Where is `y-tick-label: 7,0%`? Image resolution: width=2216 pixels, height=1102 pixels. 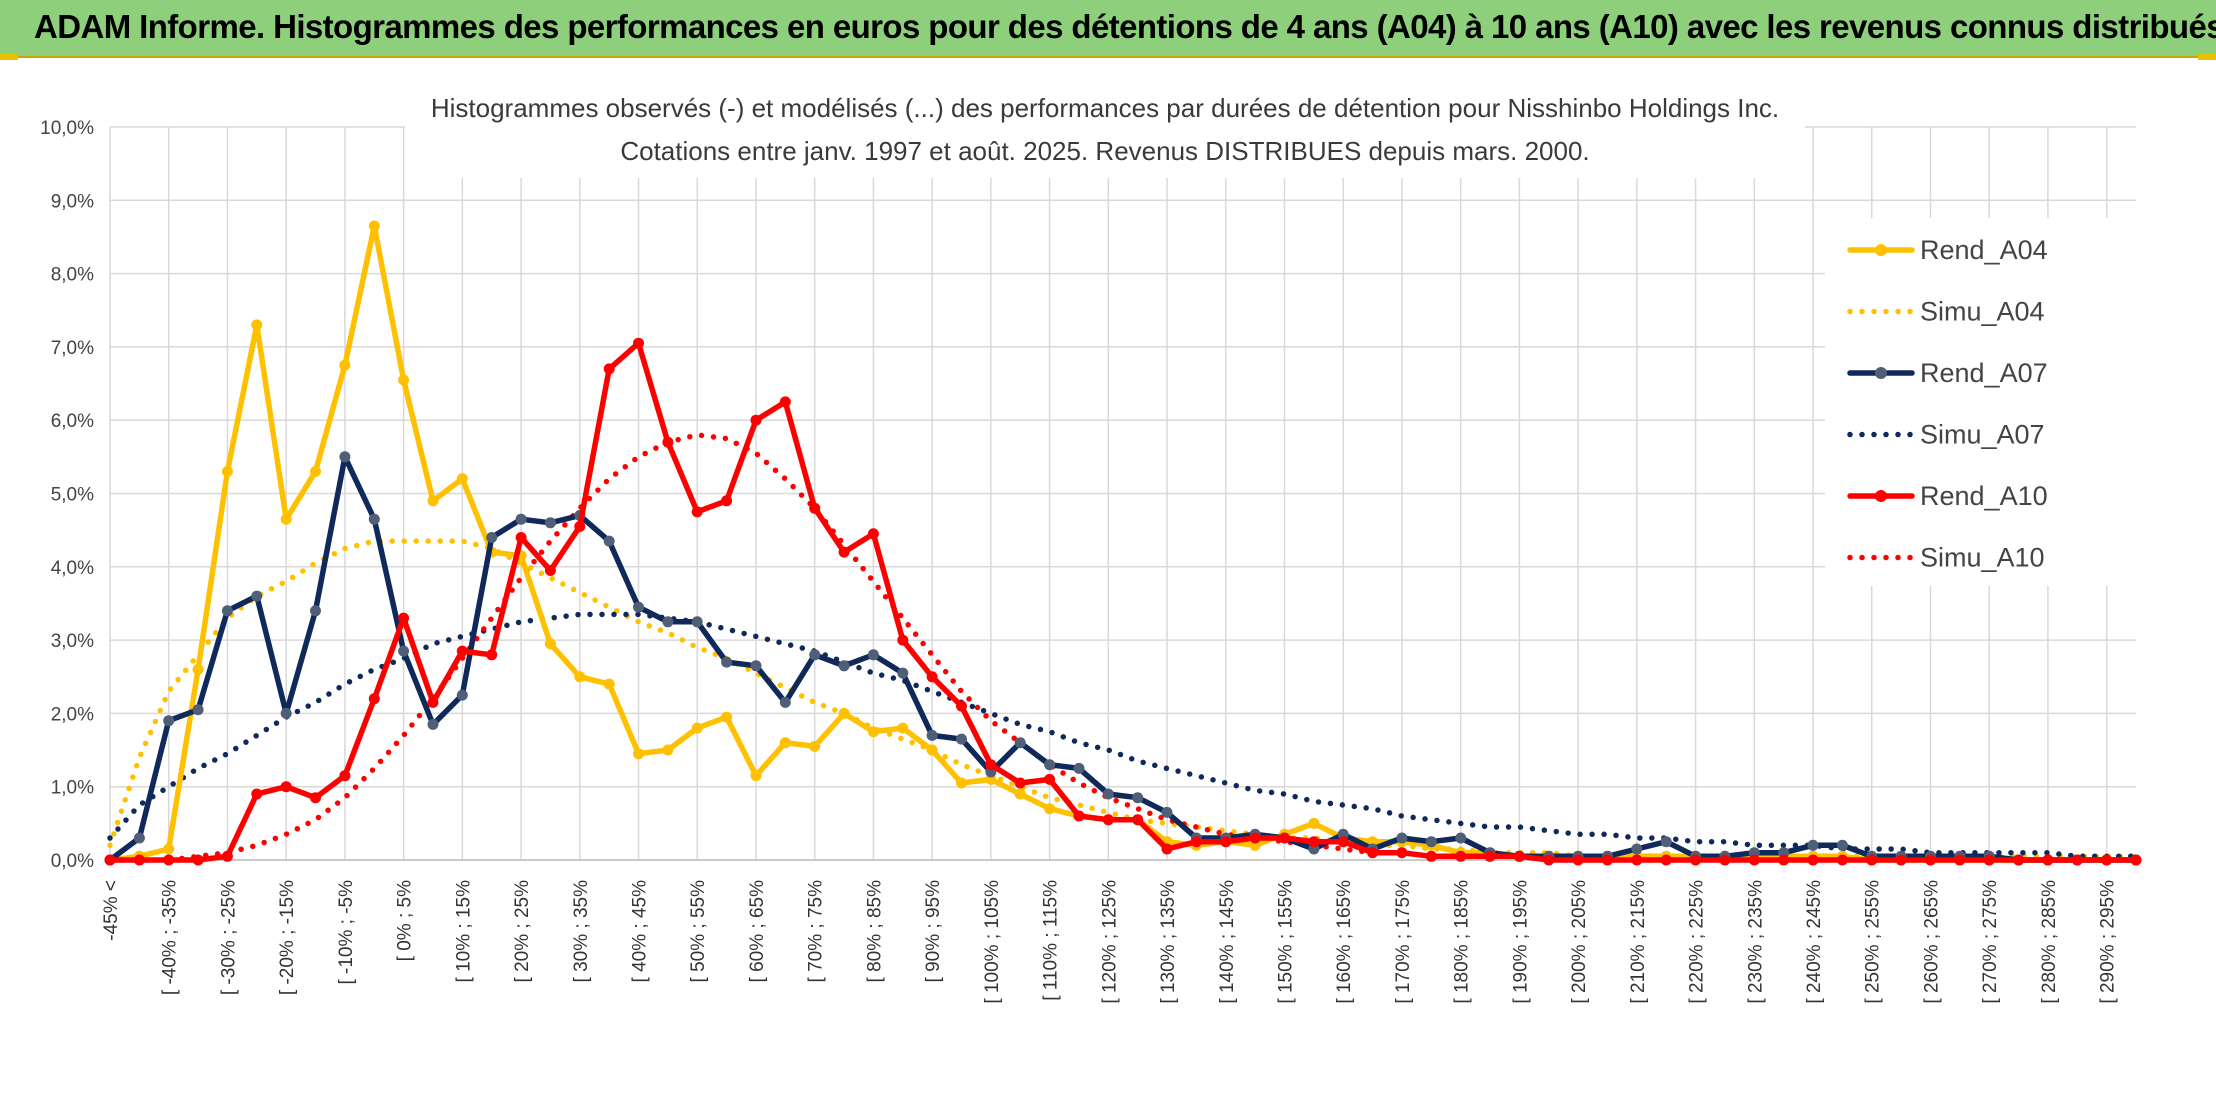
y-tick-label: 7,0% is located at coordinates (72, 348).